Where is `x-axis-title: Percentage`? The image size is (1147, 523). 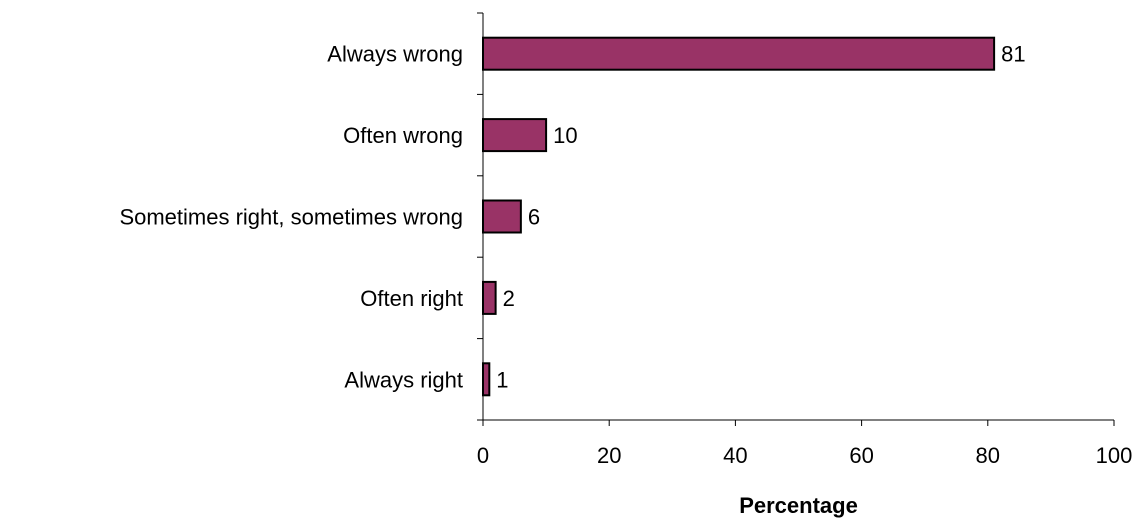 x-axis-title: Percentage is located at coordinates (798, 505).